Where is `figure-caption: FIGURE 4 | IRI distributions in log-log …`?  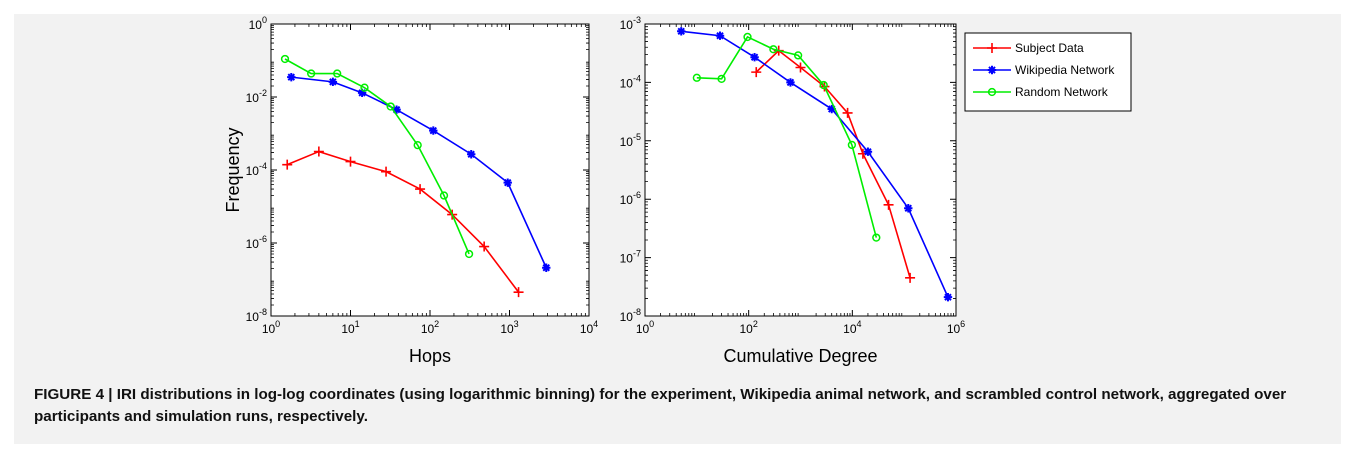
figure-caption: FIGURE 4 | IRI distributions in log-log … is located at coordinates (679, 406).